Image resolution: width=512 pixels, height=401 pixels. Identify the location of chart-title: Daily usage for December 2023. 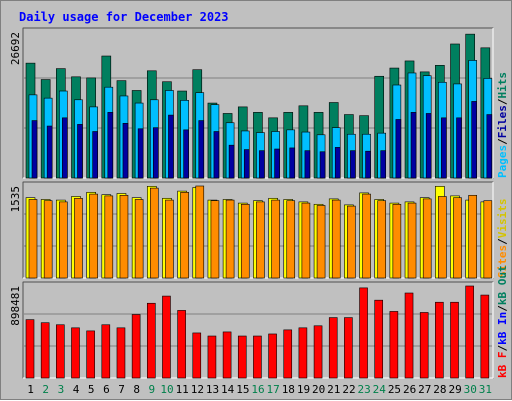
(124, 17).